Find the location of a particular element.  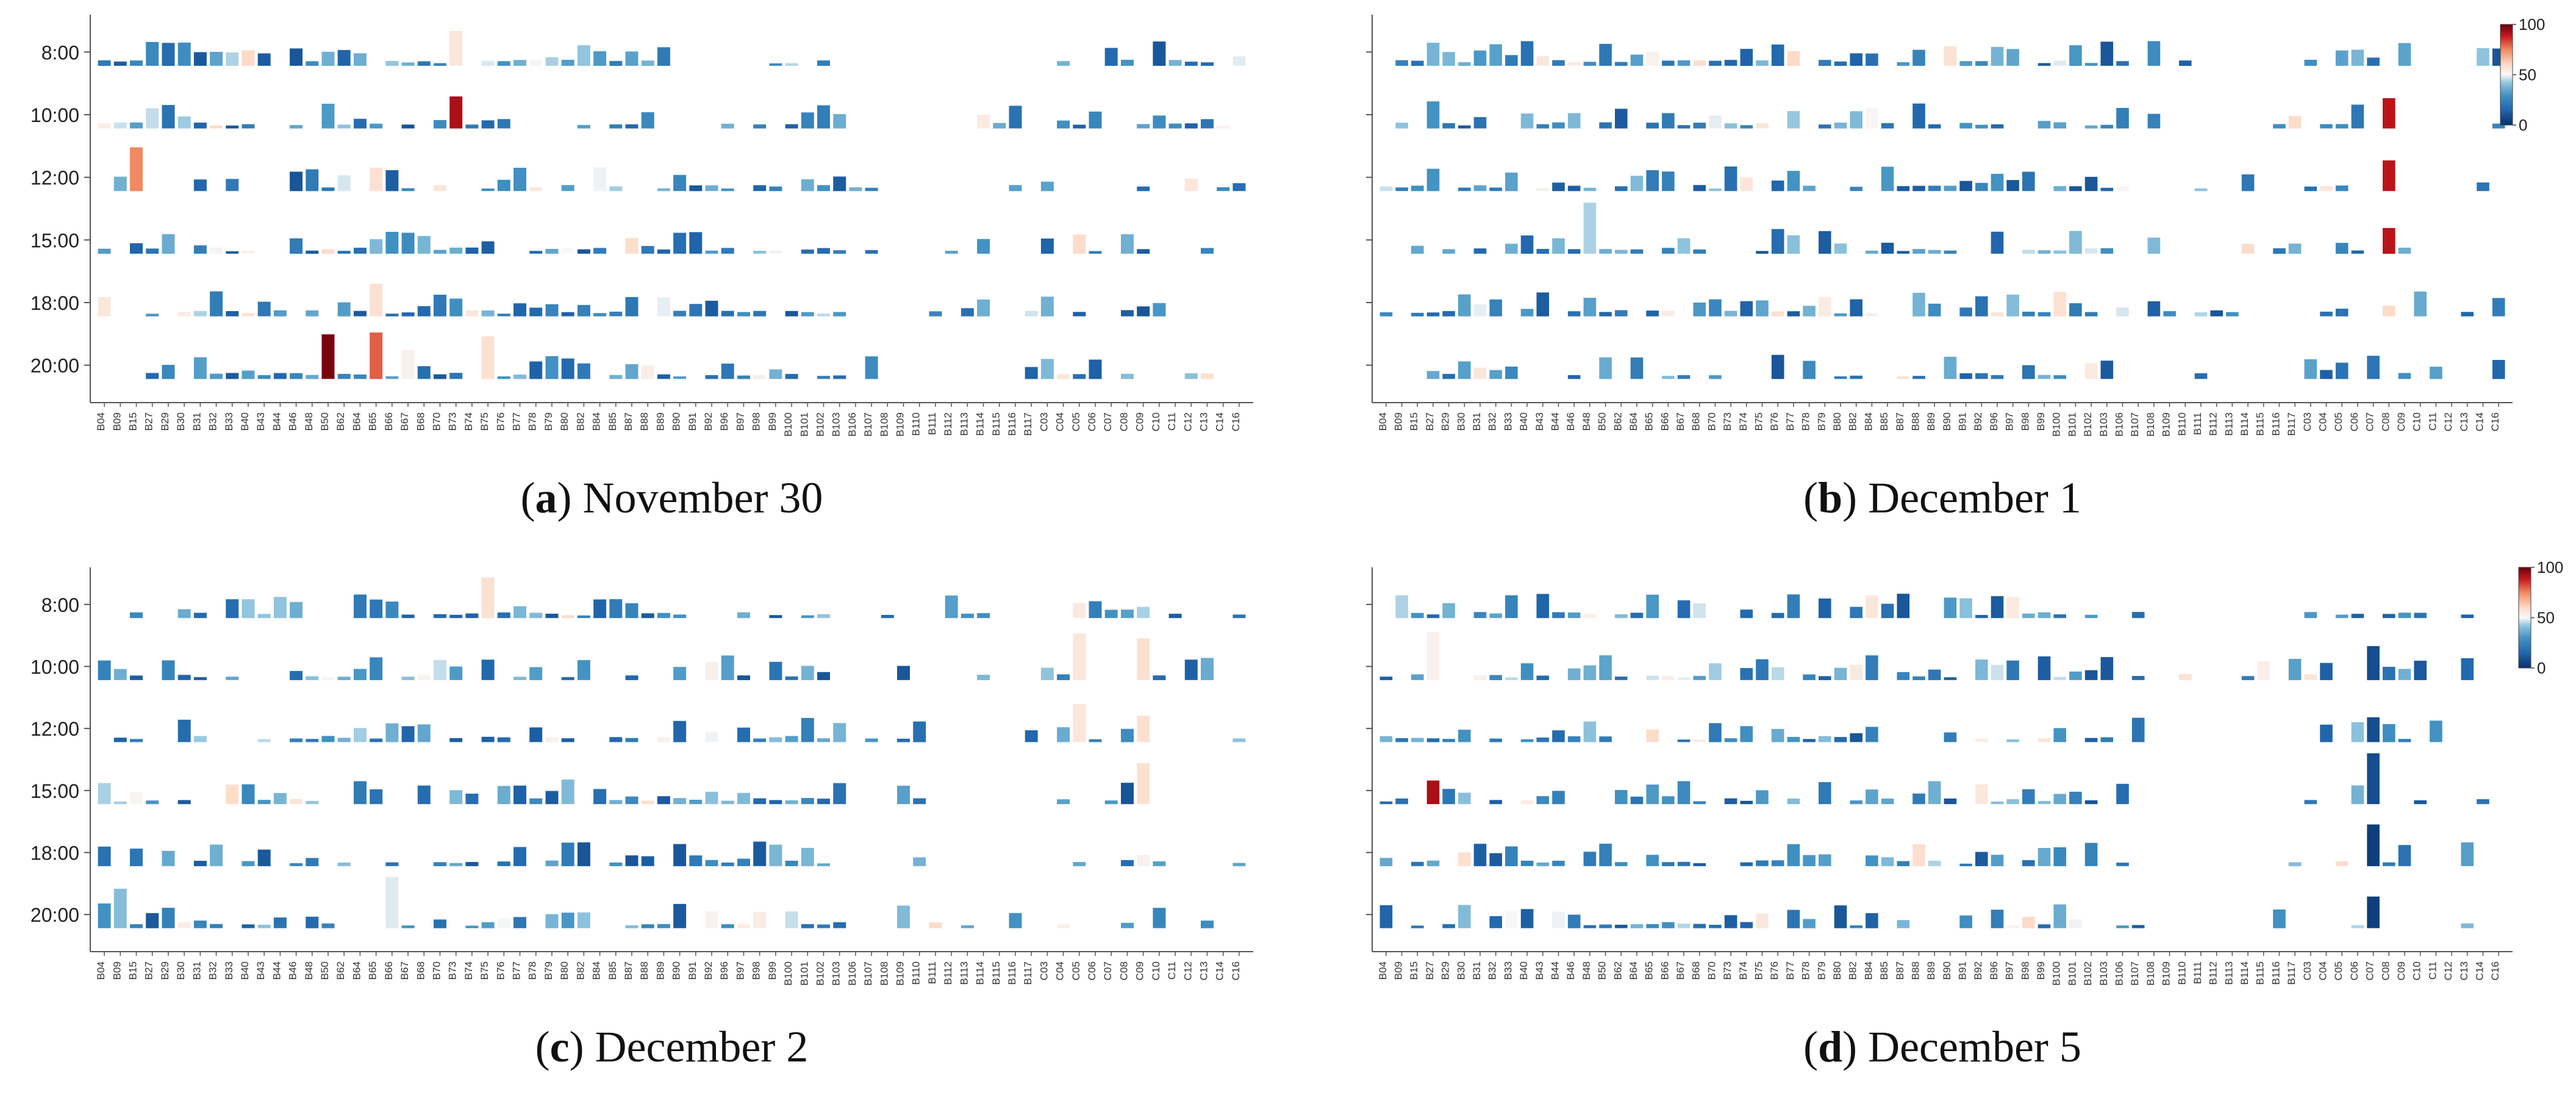

x-tick-label: B84 is located at coordinates (597, 970).